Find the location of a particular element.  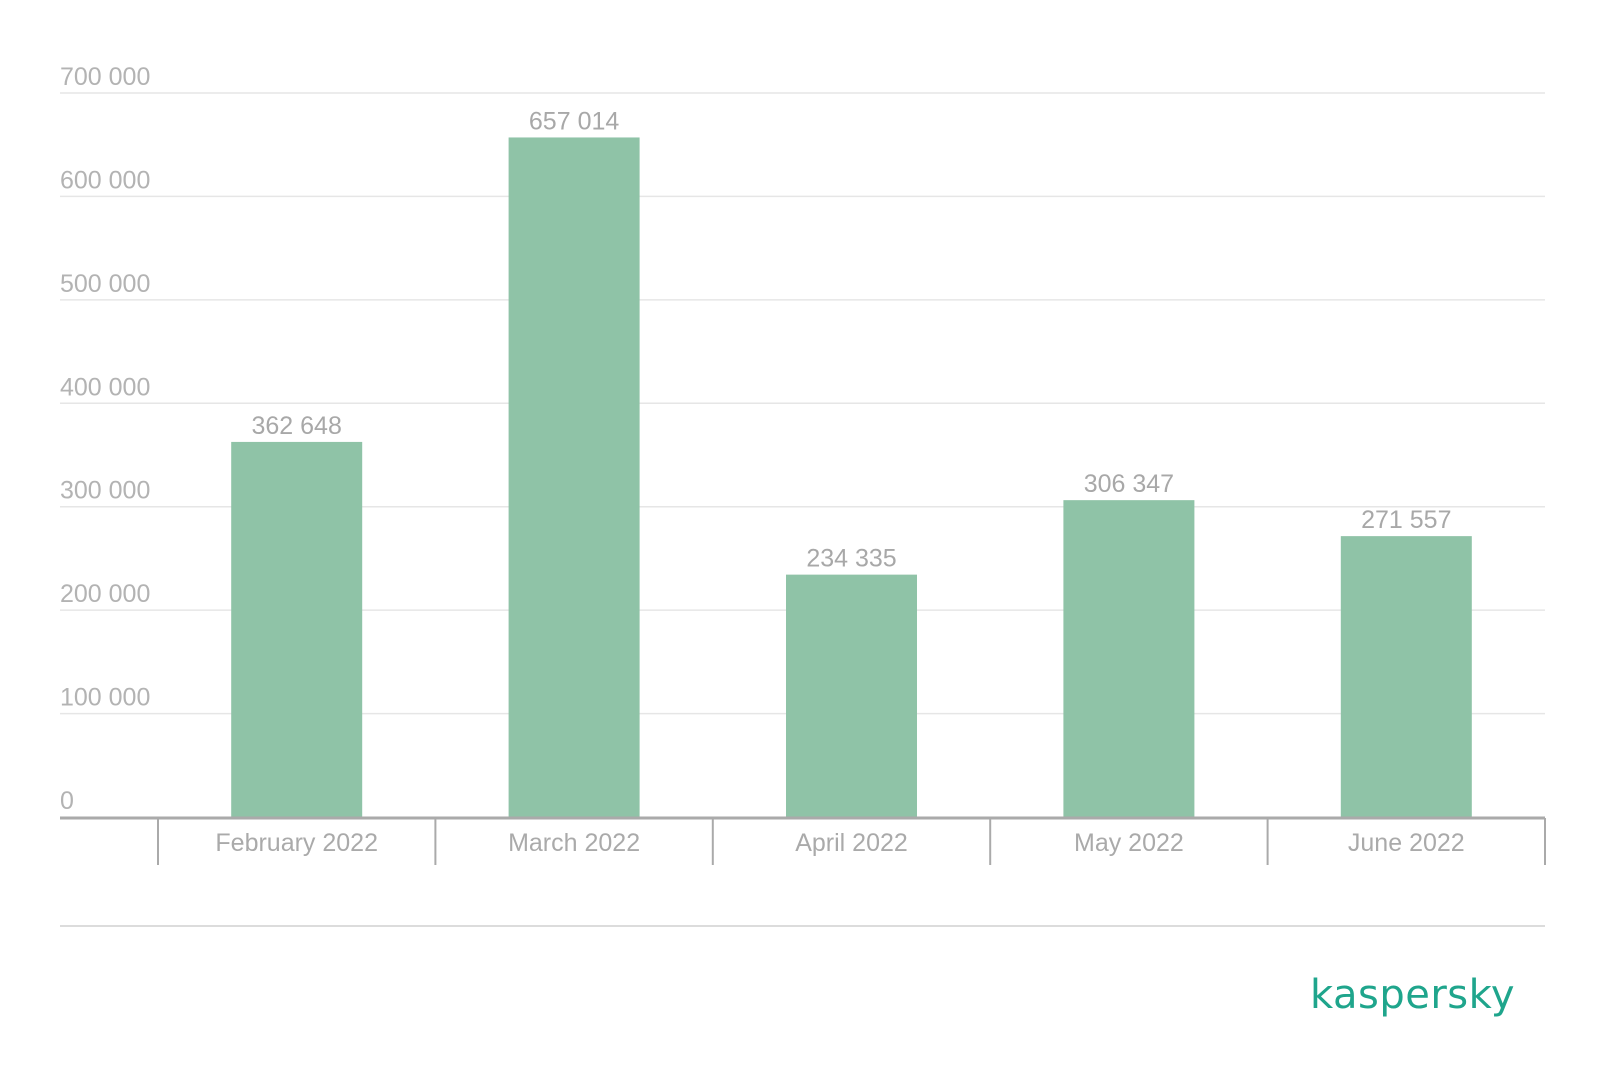

x-axis is located at coordinates (803, 840).